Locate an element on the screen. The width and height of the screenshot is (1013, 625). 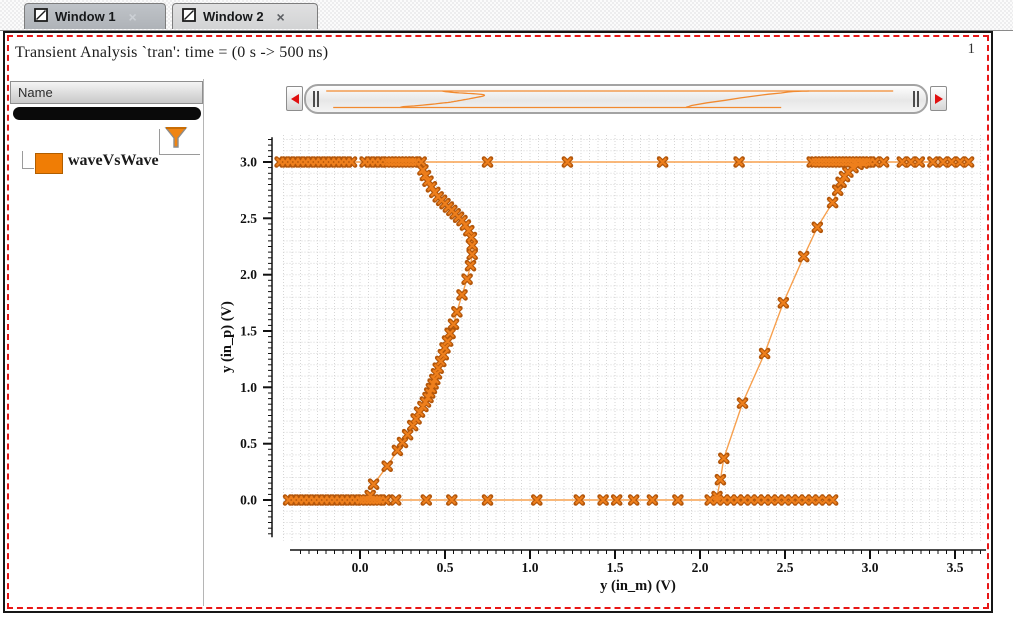
scroll-right-button is located at coordinates (938, 98).